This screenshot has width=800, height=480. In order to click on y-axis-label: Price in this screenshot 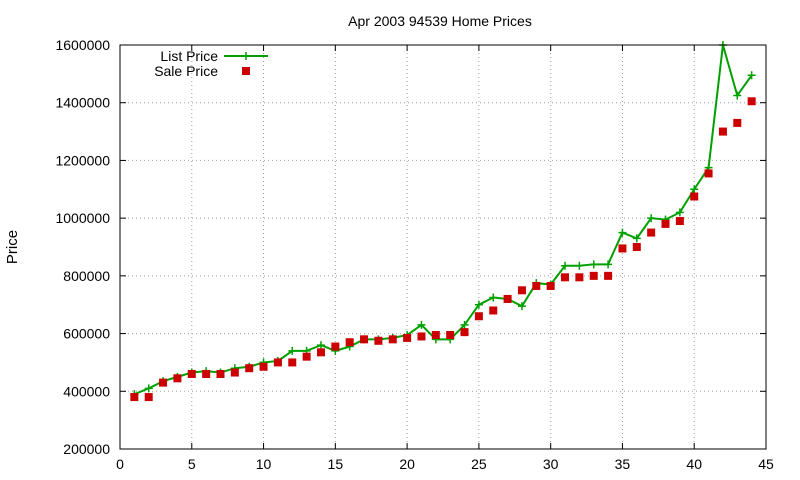, I will do `click(12, 247)`.